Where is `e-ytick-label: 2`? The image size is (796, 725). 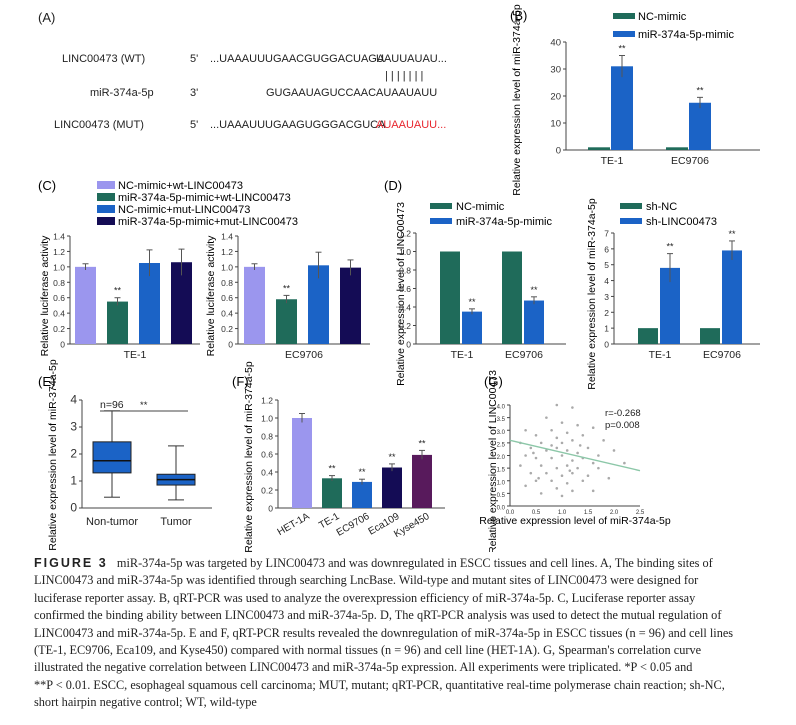
e-ytick-label: 2 is located at coordinates (73, 454).